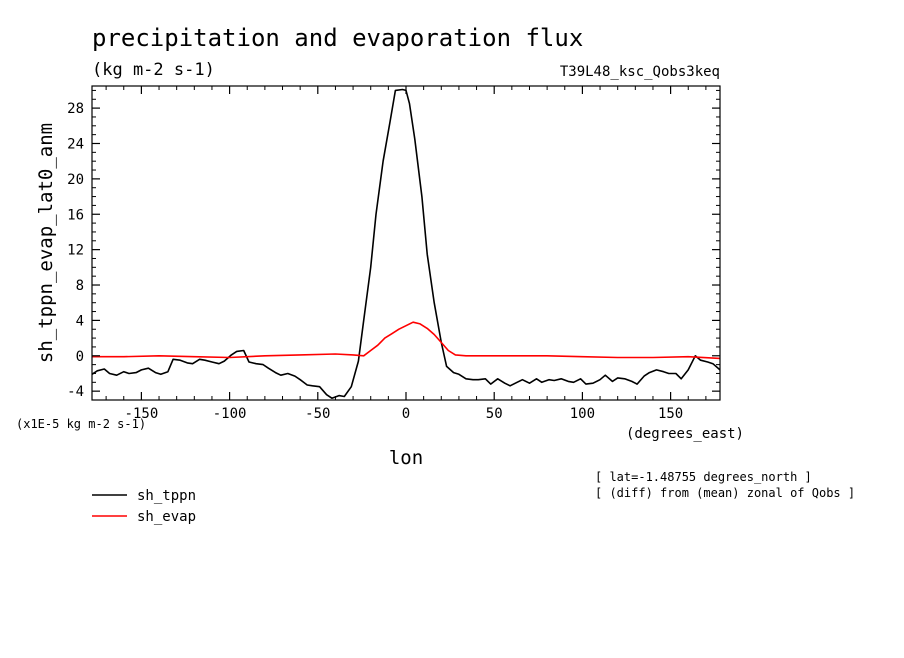  Describe the element at coordinates (166, 517) in the screenshot. I see `legend-label-sh-evap: sh_evap` at that location.